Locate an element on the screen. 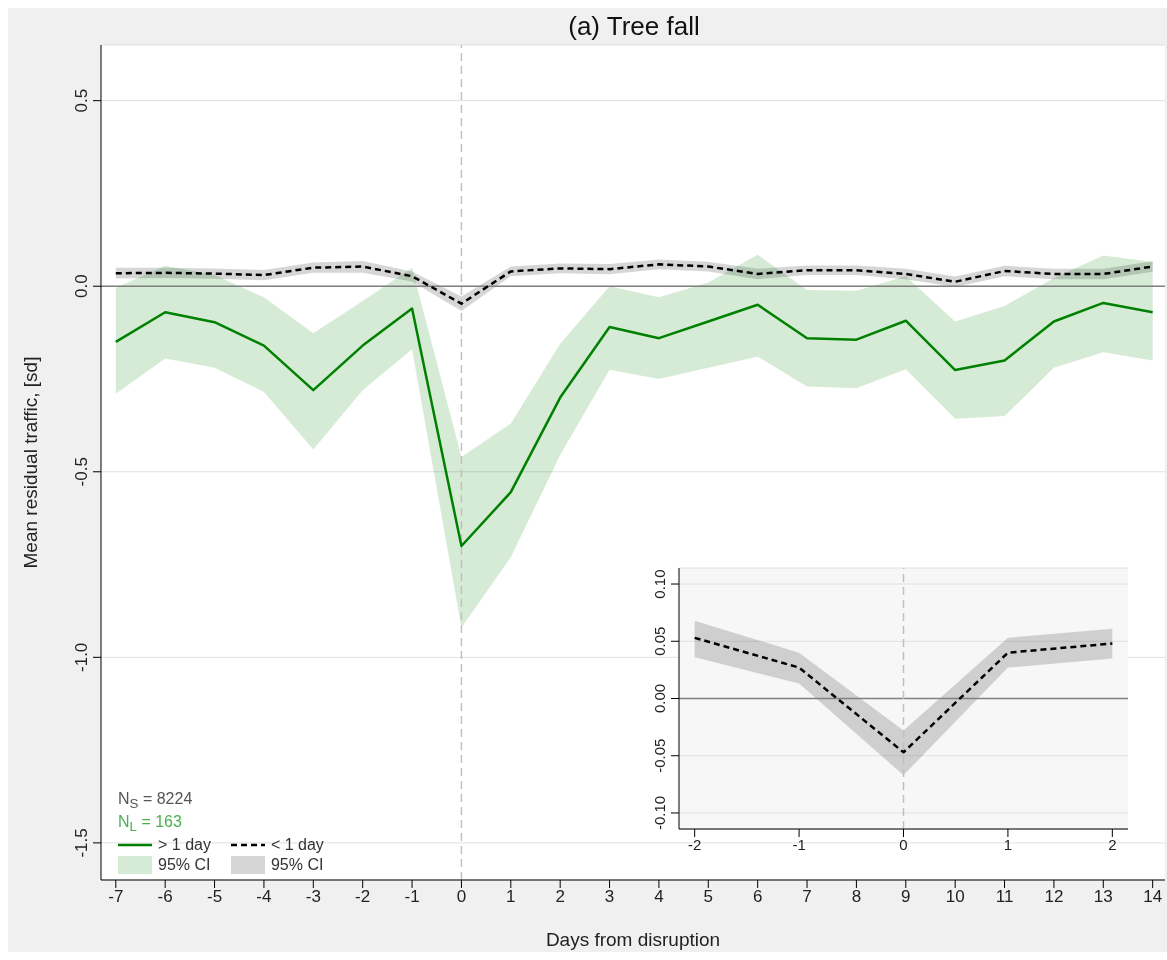  x-tick-label: 11 is located at coordinates (1004, 897).